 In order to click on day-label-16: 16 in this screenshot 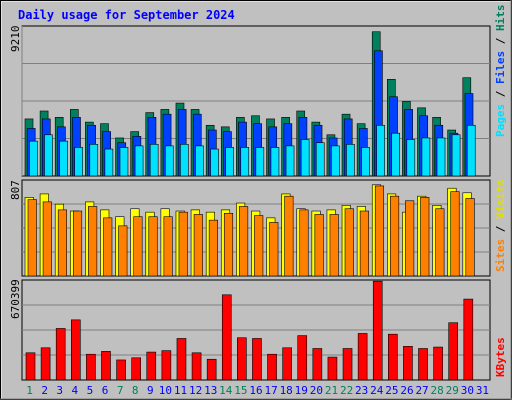, I will do `click(255, 390)`.